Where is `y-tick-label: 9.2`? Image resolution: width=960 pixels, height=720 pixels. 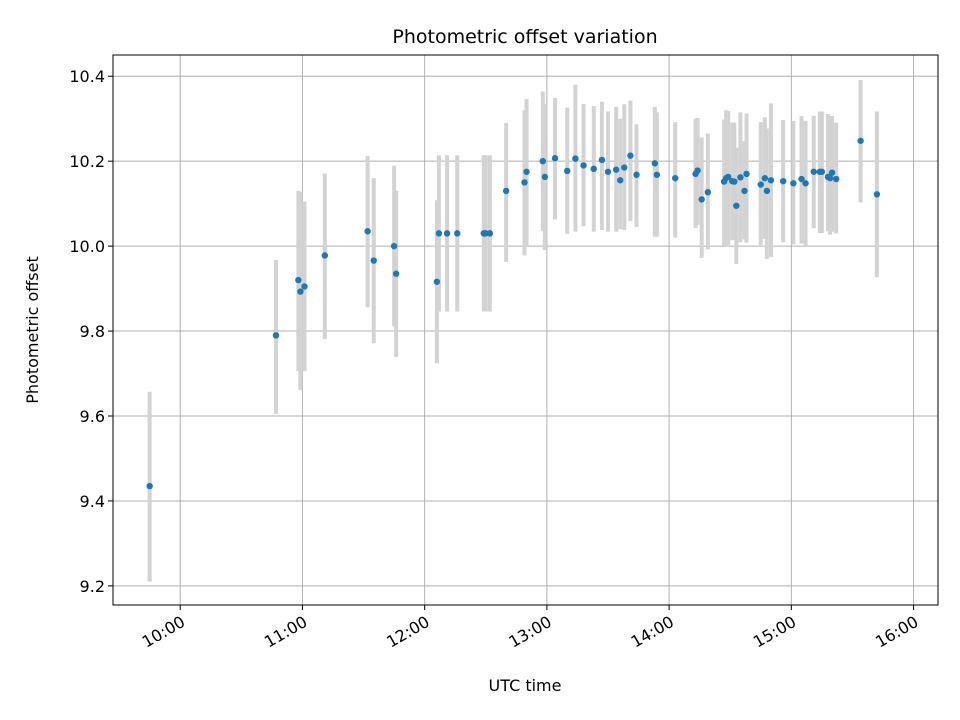
y-tick-label: 9.2 is located at coordinates (92, 586).